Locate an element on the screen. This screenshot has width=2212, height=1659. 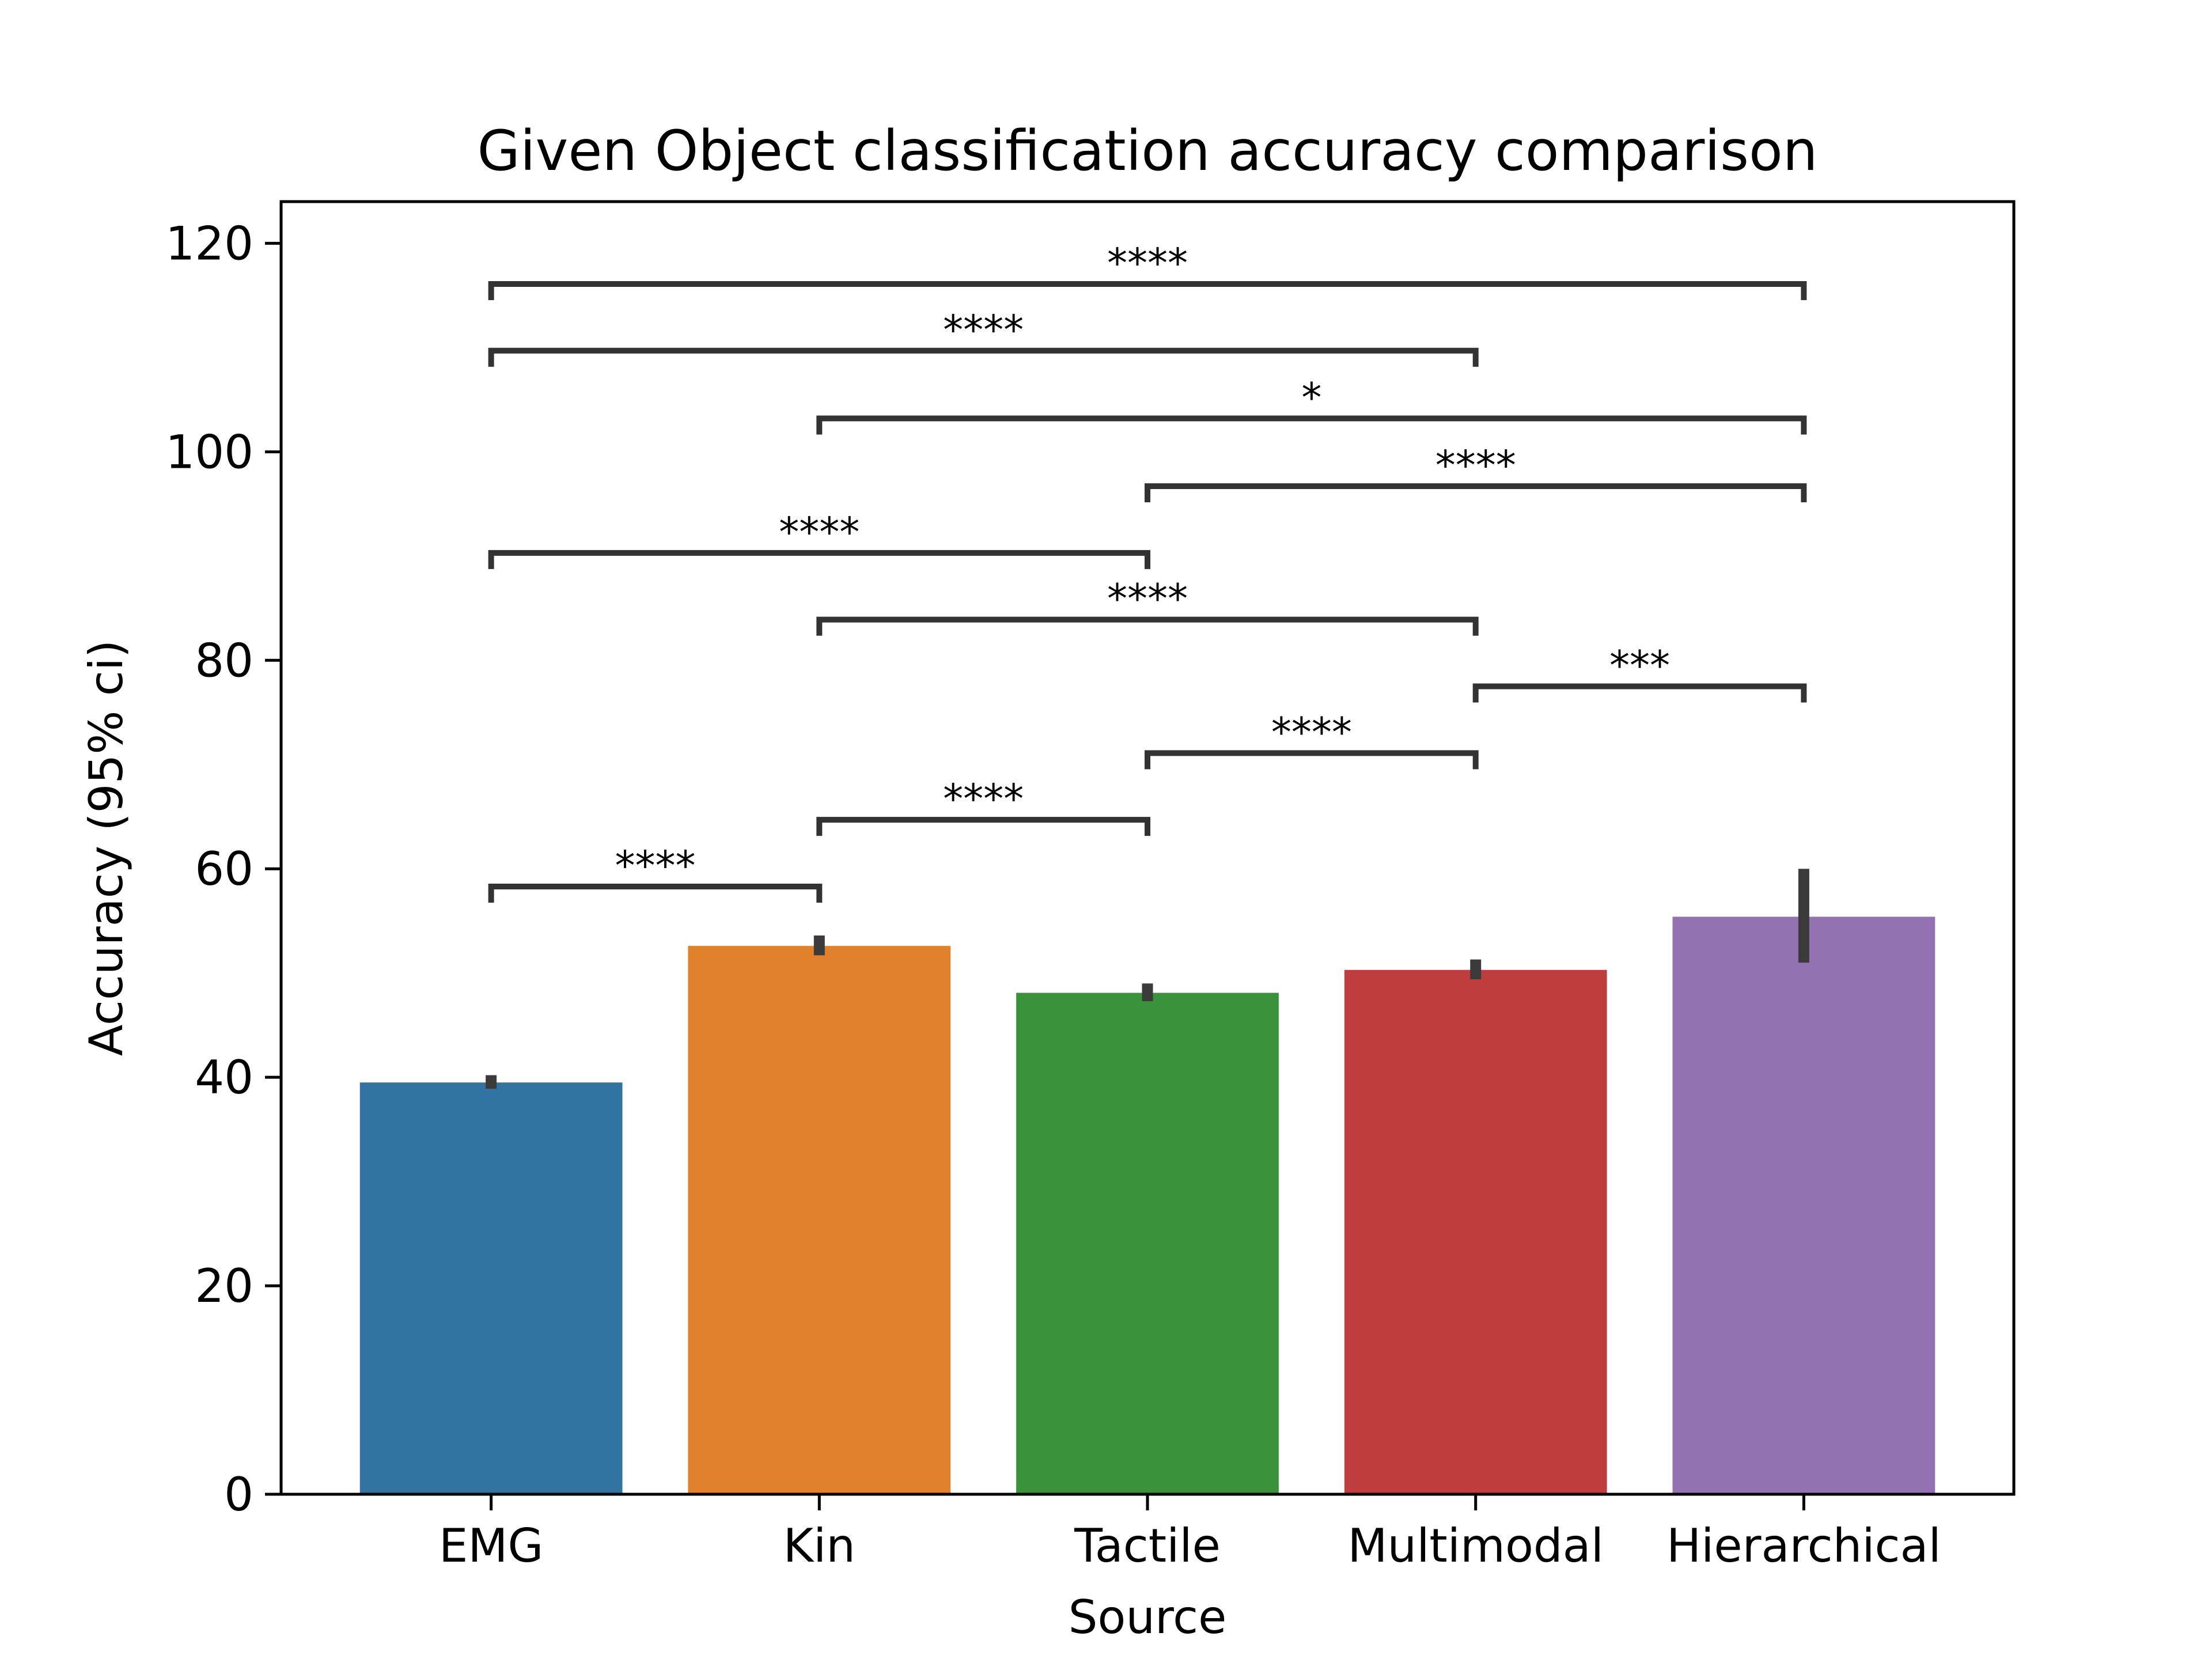
y-tick-label: 80 is located at coordinates (224, 660).